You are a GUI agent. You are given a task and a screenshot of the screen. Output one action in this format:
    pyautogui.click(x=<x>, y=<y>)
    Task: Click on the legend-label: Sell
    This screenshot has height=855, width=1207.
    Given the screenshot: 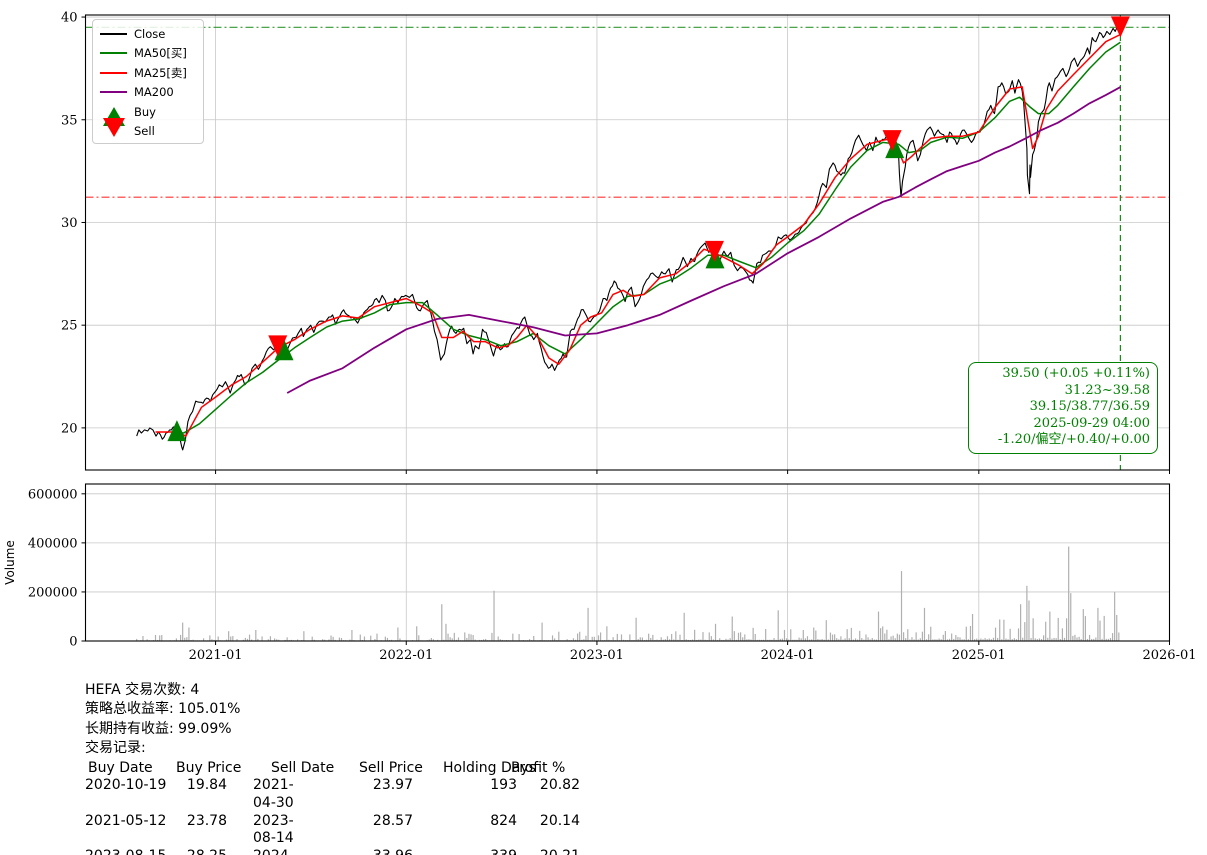 What is the action you would take?
    pyautogui.click(x=144, y=131)
    